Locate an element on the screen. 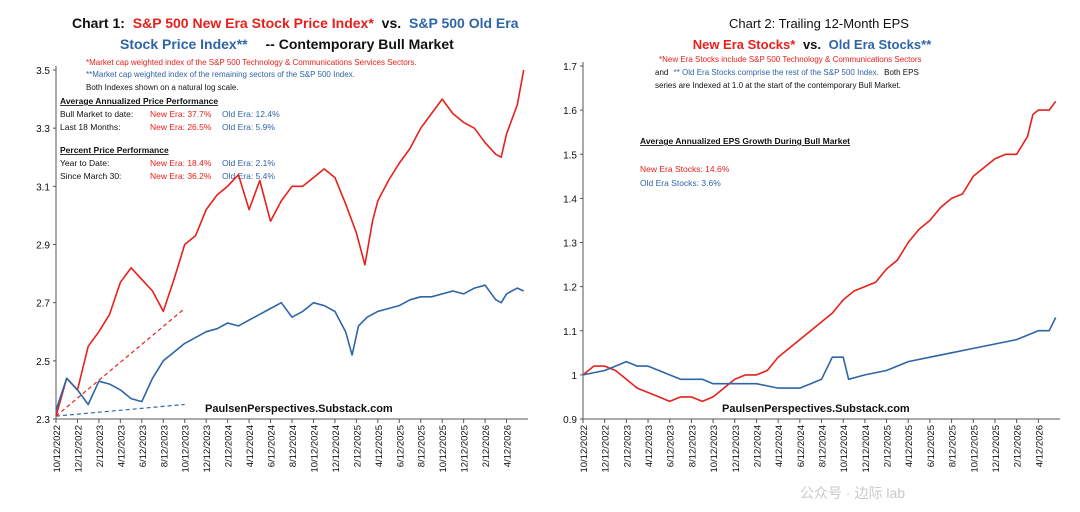 The height and width of the screenshot is (512, 1080). y-tick-label: 0.9 is located at coordinates (570, 420).